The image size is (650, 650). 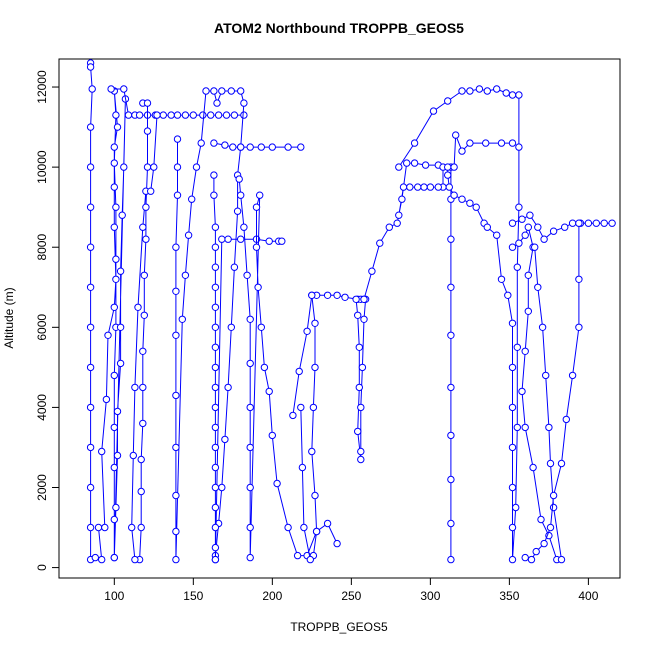 I want to click on y-axis-label: Altitude (m), so click(x=9, y=317).